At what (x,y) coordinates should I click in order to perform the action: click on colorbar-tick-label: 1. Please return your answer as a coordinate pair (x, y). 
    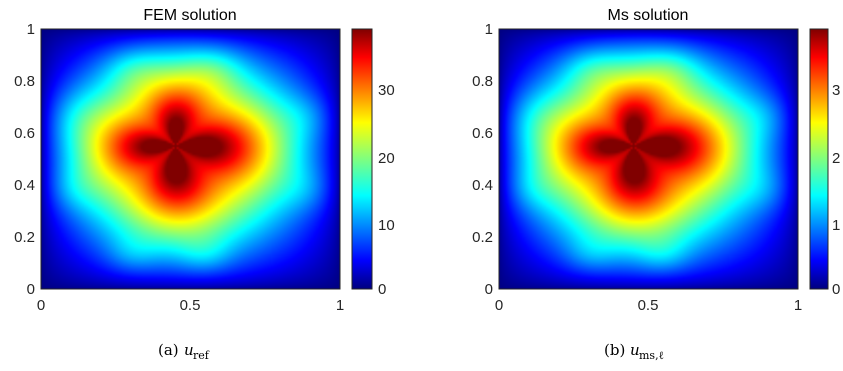
    Looking at the image, I should click on (836, 225).